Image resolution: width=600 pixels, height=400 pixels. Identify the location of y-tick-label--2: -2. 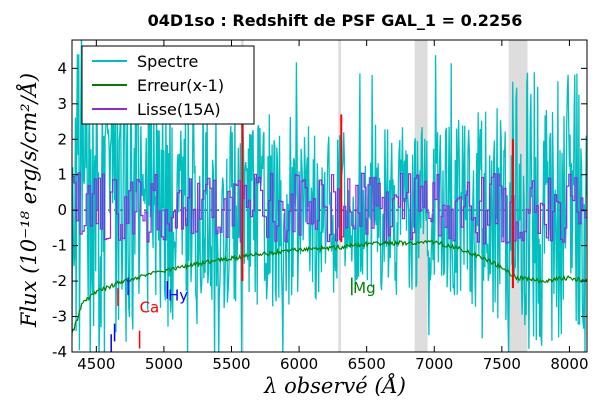
(59, 281).